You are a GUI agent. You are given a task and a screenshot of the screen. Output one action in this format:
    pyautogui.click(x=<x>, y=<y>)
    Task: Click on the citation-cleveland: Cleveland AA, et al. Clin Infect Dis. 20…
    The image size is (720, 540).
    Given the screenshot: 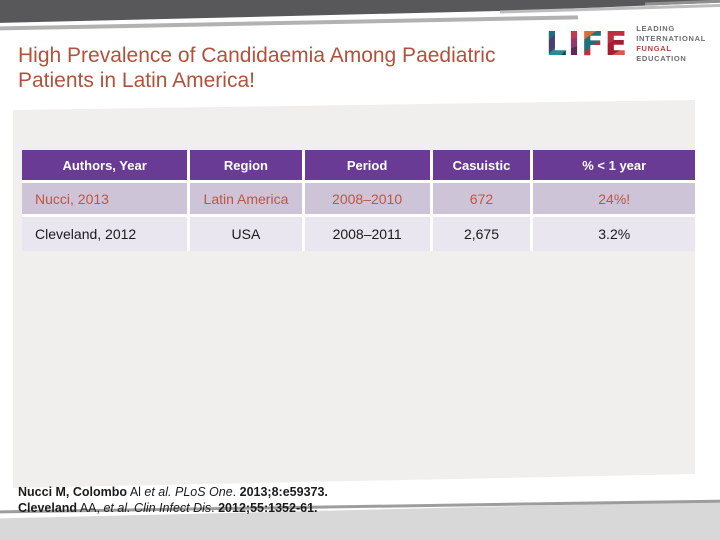 What is the action you would take?
    pyautogui.click(x=233, y=509)
    